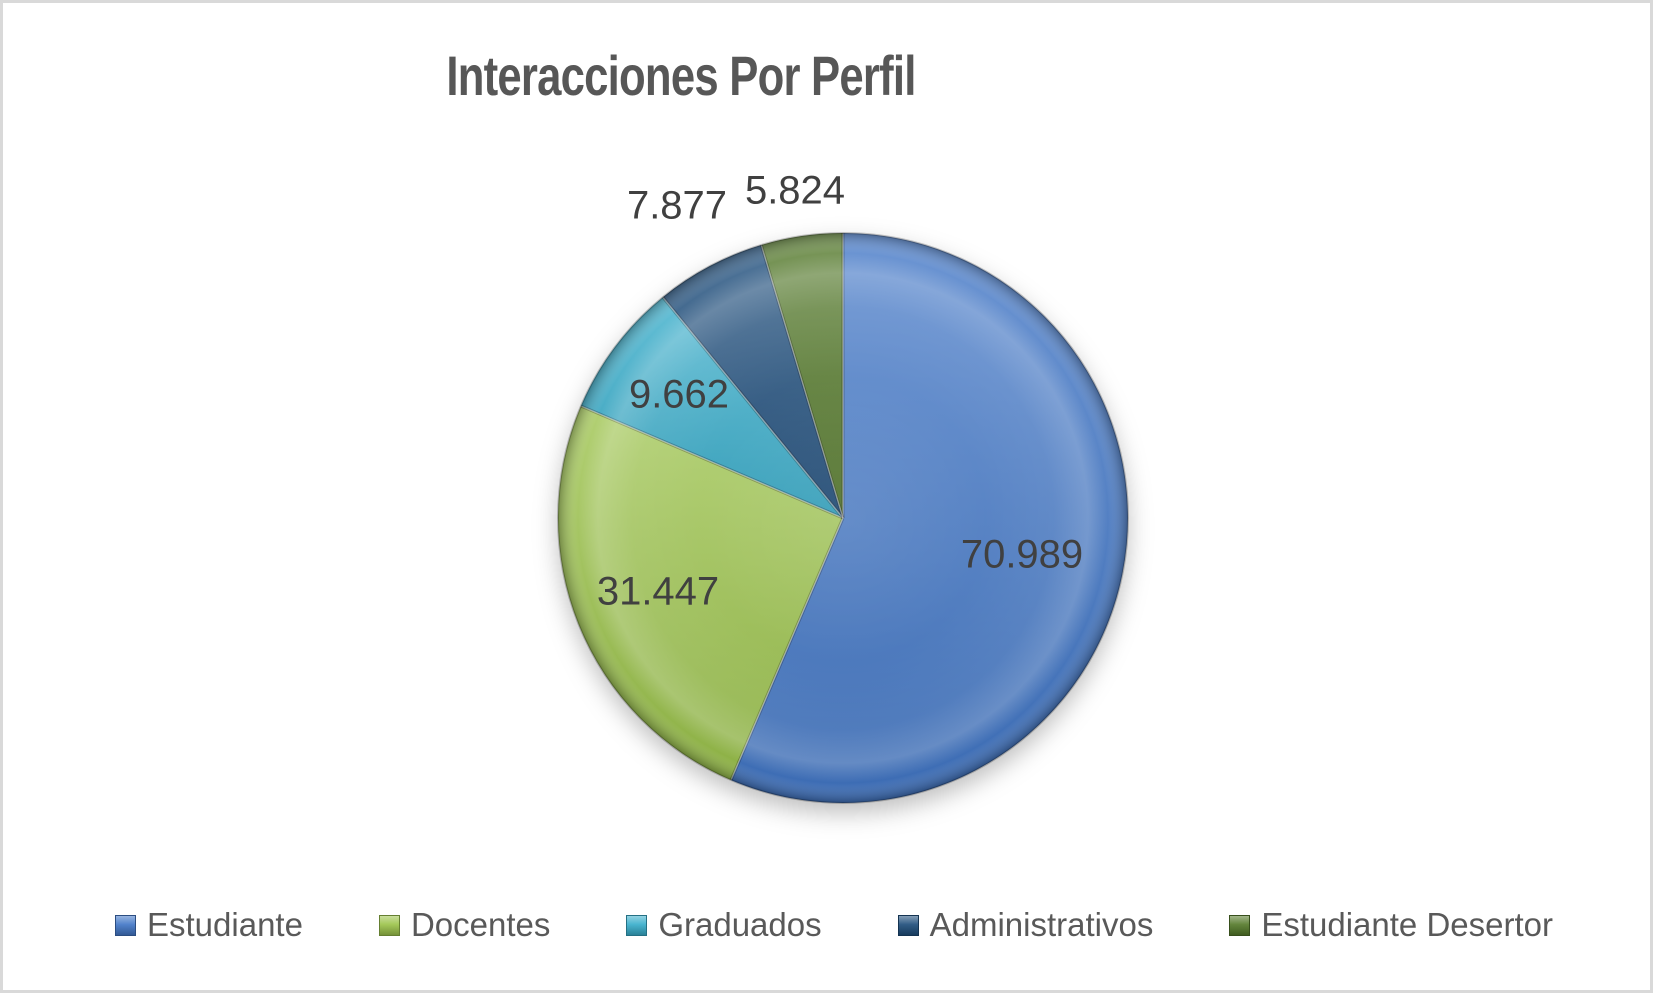 Image resolution: width=1653 pixels, height=996 pixels. I want to click on legend-label: Estudiante Desertor, so click(1407, 924).